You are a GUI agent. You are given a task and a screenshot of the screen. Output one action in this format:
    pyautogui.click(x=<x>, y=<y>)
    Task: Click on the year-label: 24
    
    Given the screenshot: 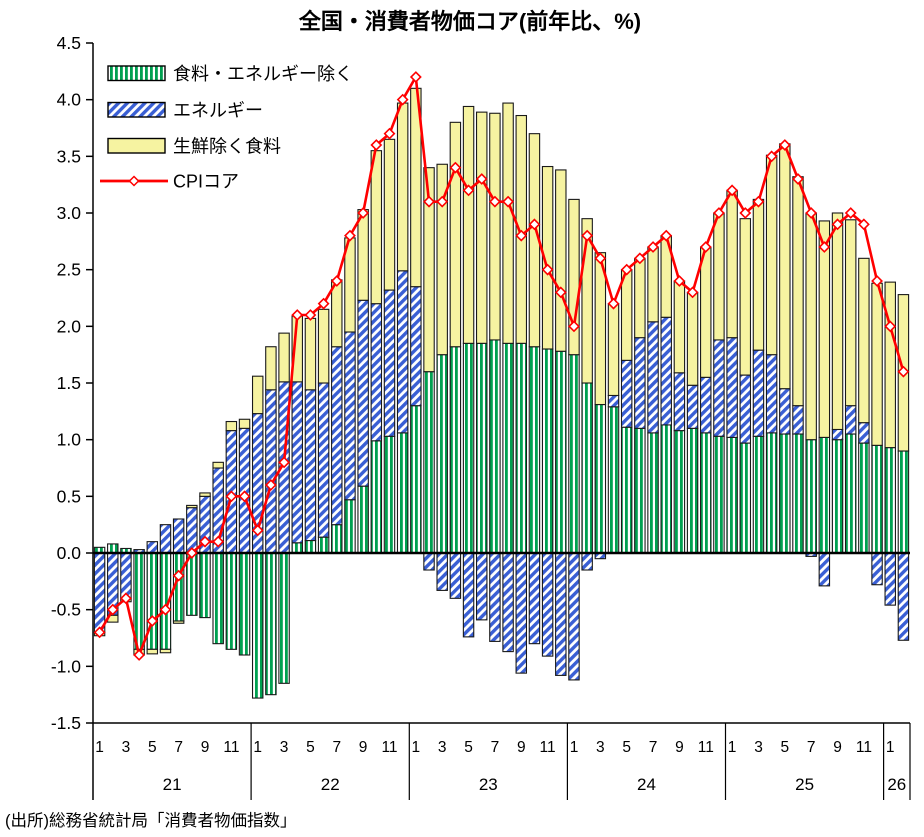 What is the action you would take?
    pyautogui.click(x=646, y=784)
    